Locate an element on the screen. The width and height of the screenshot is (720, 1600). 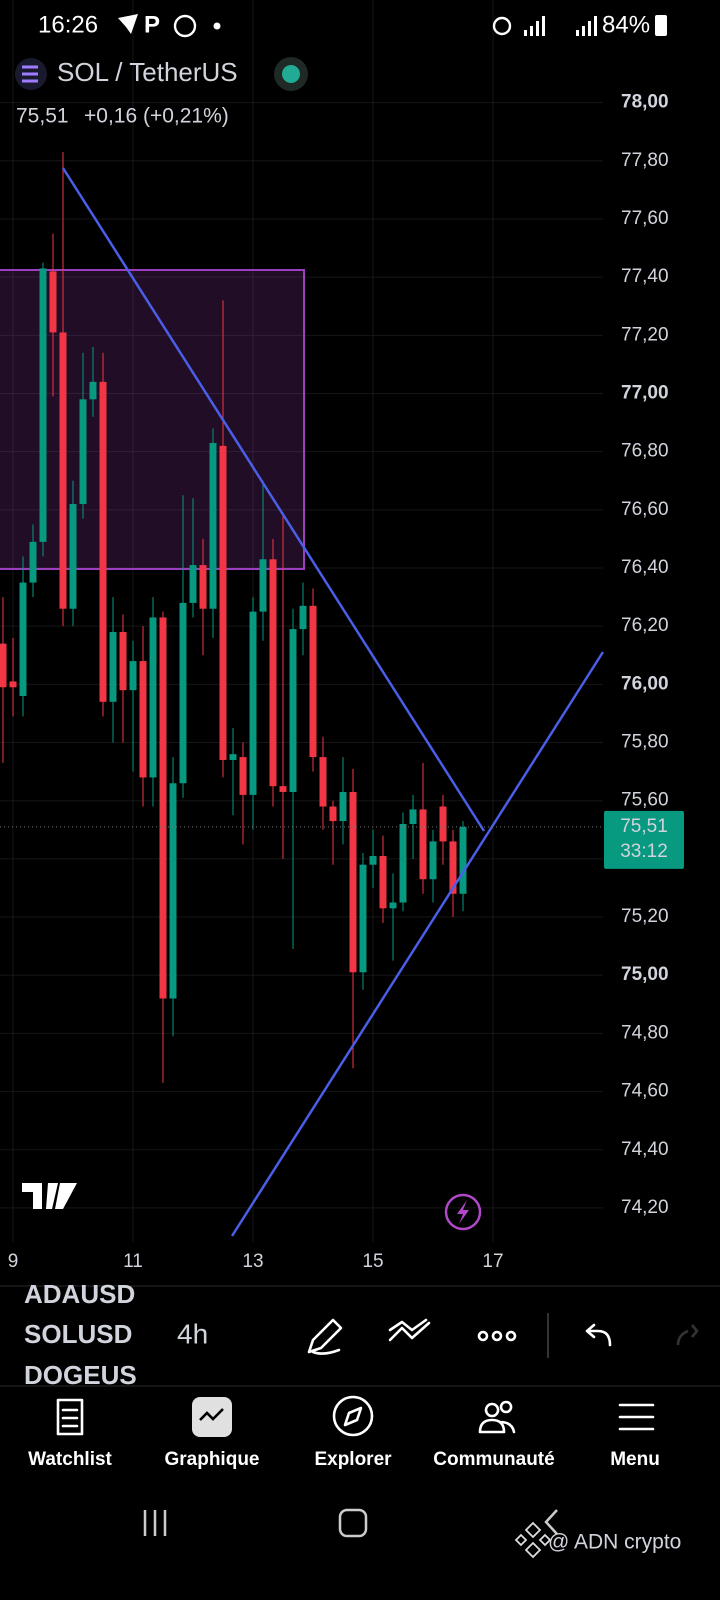
draw-icon is located at coordinates (325, 1336).